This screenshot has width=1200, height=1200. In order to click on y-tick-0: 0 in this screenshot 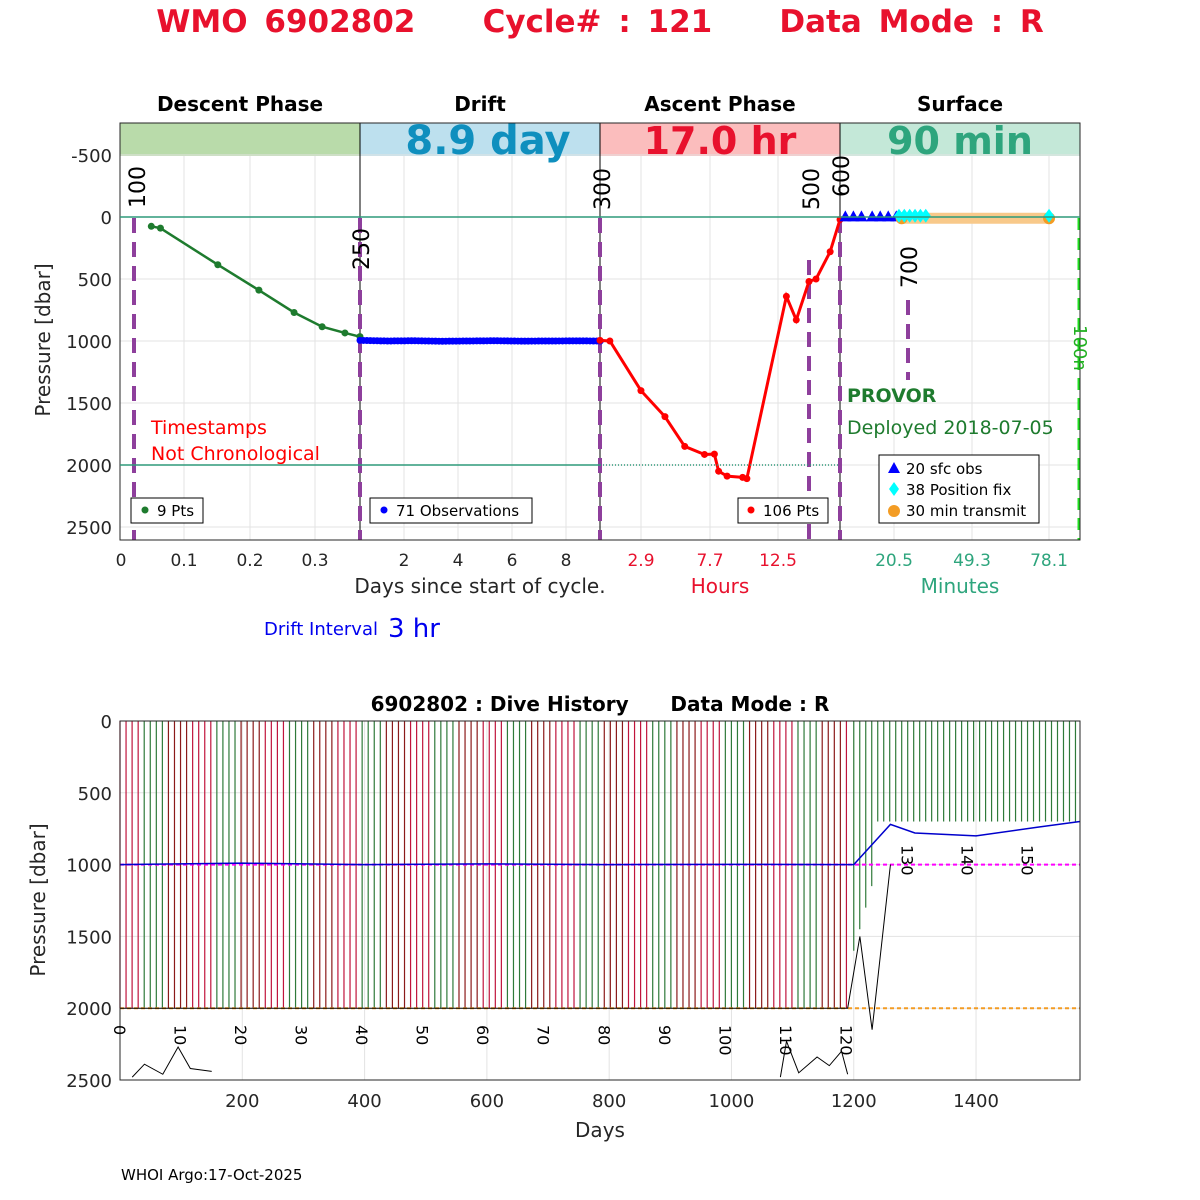, I will do `click(106, 218)`.